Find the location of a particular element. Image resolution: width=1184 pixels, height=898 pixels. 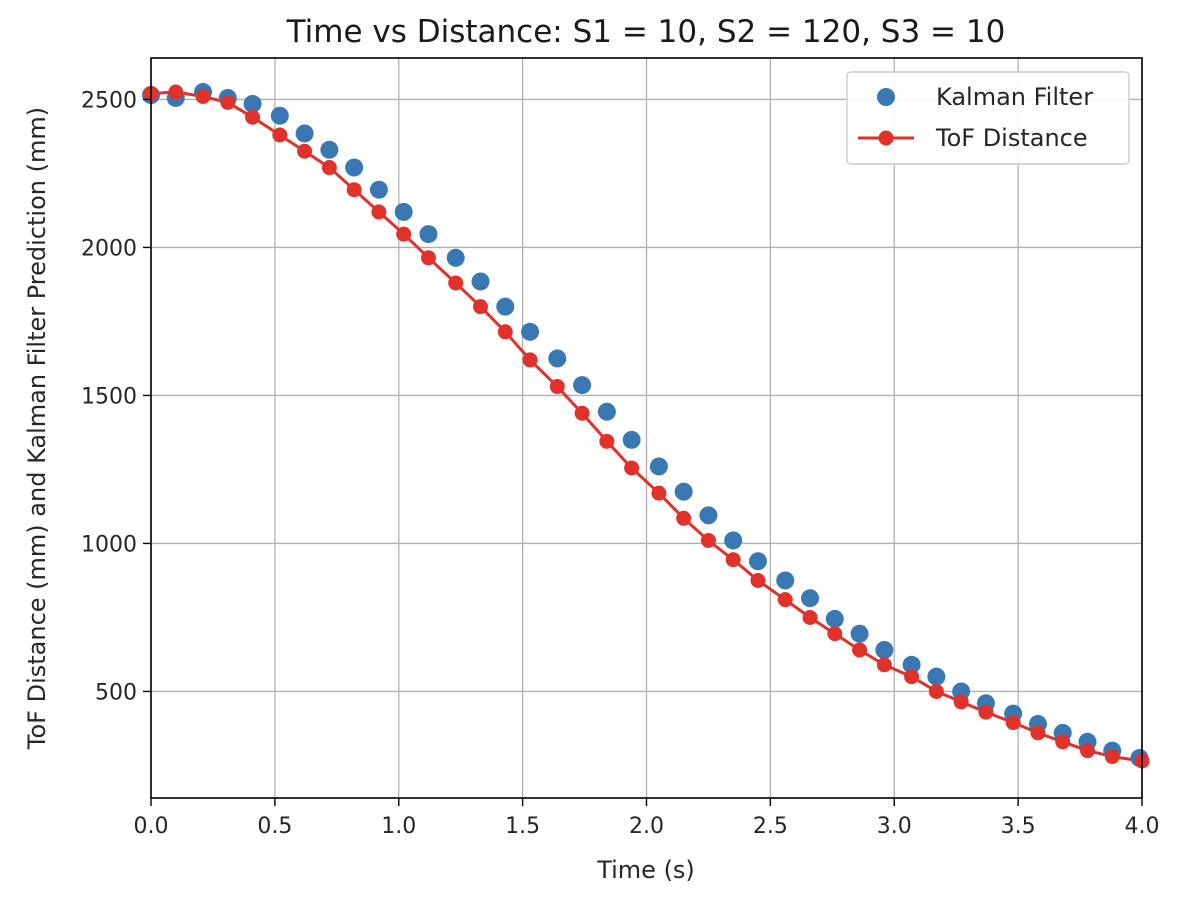

x-axis: 0.0 0.5 1.0 1.5 2.0 2.5 3.0 3.5 4.0 is located at coordinates (647, 818).